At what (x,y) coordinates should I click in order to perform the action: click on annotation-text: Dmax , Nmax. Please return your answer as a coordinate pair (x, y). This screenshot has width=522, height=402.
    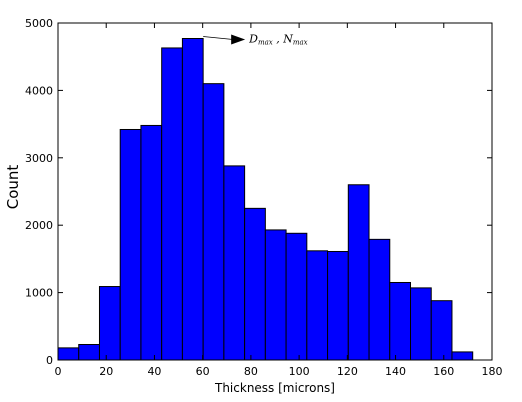
    Looking at the image, I should click on (278, 40).